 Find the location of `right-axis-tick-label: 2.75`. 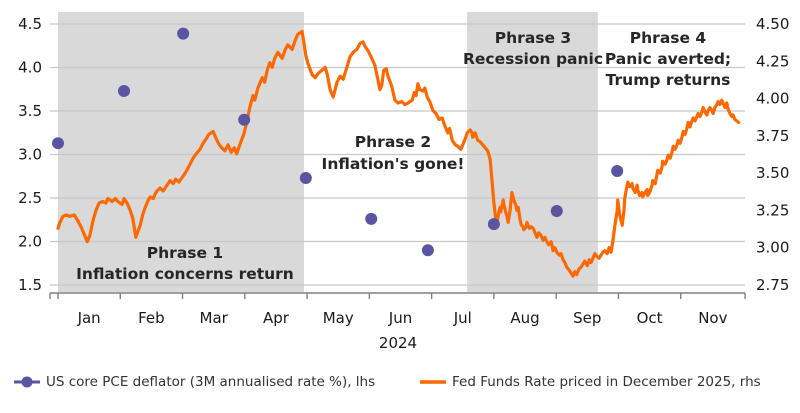

right-axis-tick-label: 2.75 is located at coordinates (772, 285).